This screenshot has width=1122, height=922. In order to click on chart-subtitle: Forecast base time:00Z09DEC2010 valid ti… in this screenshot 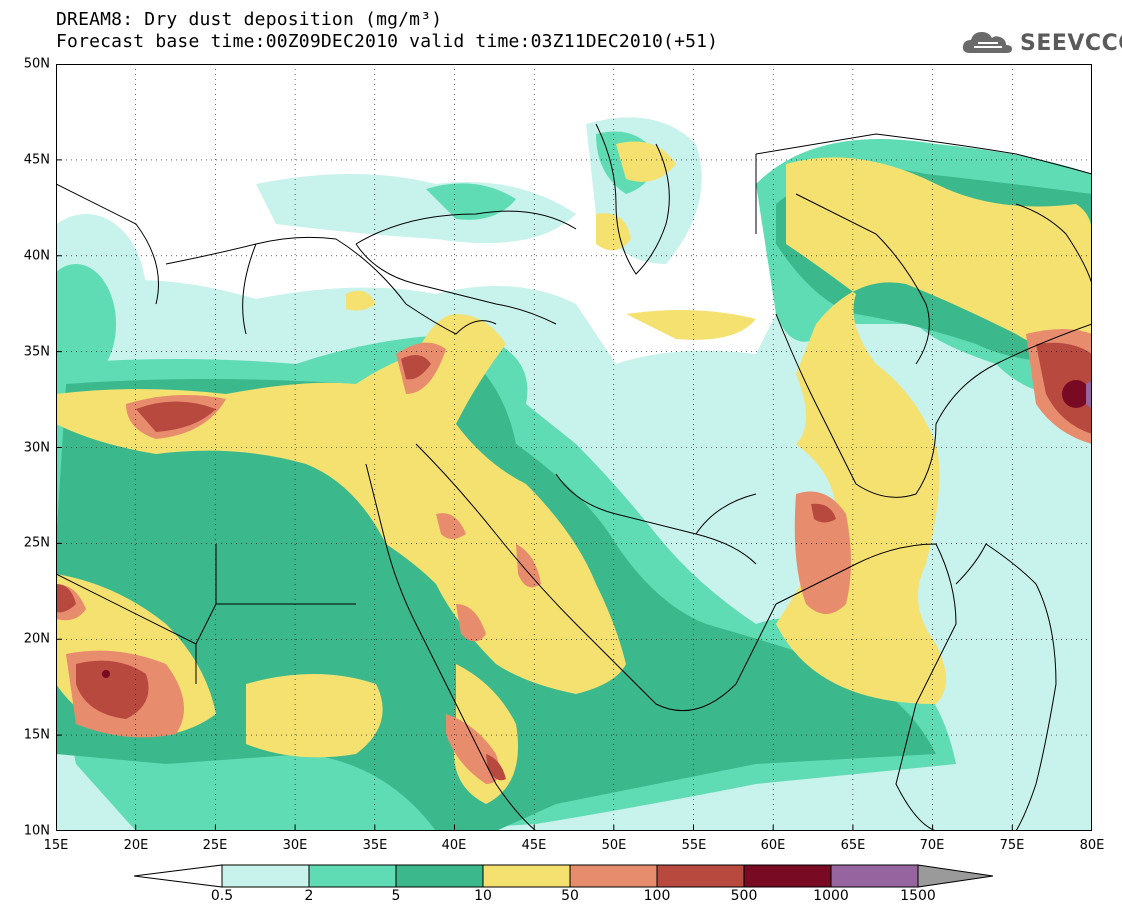, I will do `click(387, 41)`.